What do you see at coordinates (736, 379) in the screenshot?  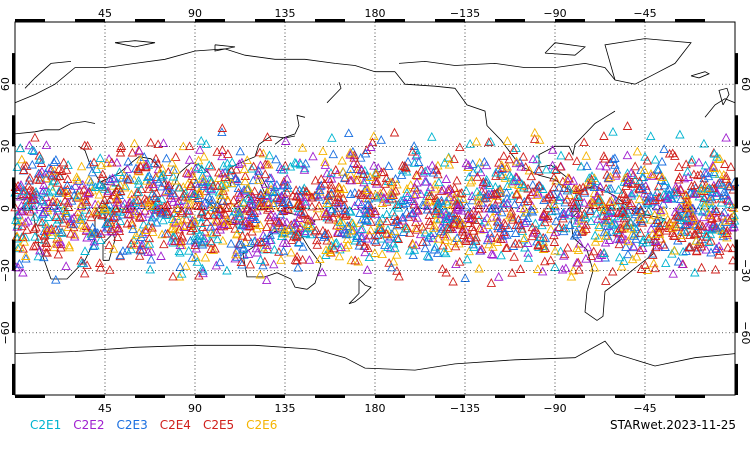 I see `frame-tick-right` at bounding box center [736, 379].